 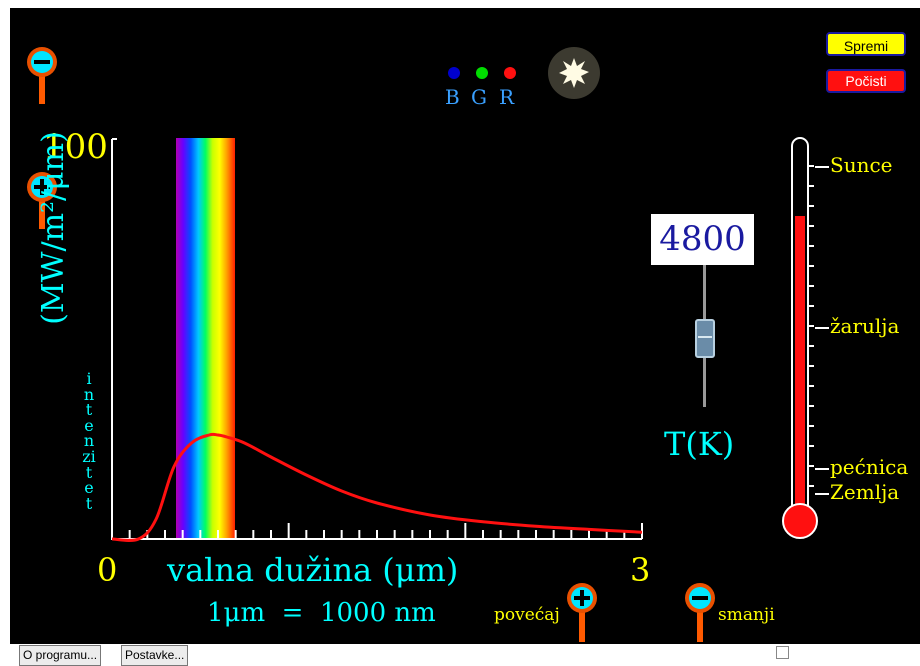 I want to click on temperature-slider, so click(x=705, y=340).